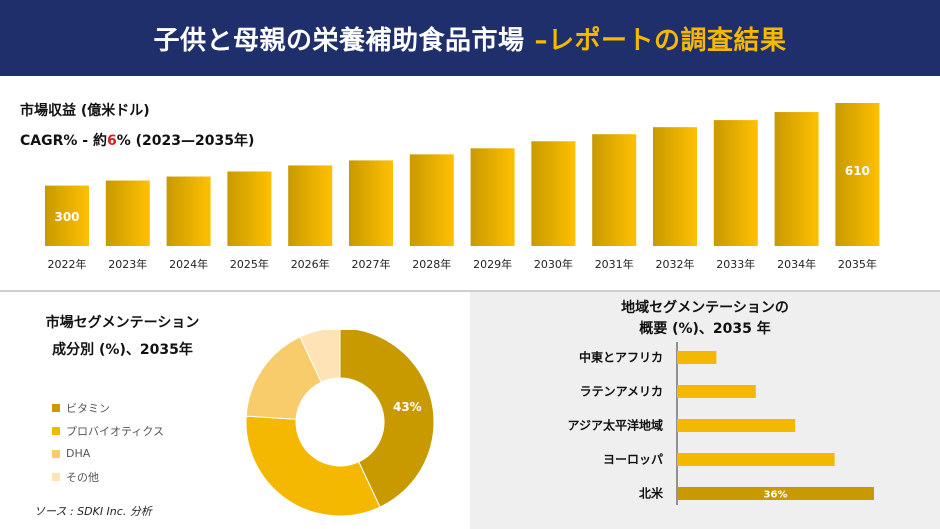  What do you see at coordinates (660, 40) in the screenshot?
I see `header-title-accent: –レポートの調査結果` at bounding box center [660, 40].